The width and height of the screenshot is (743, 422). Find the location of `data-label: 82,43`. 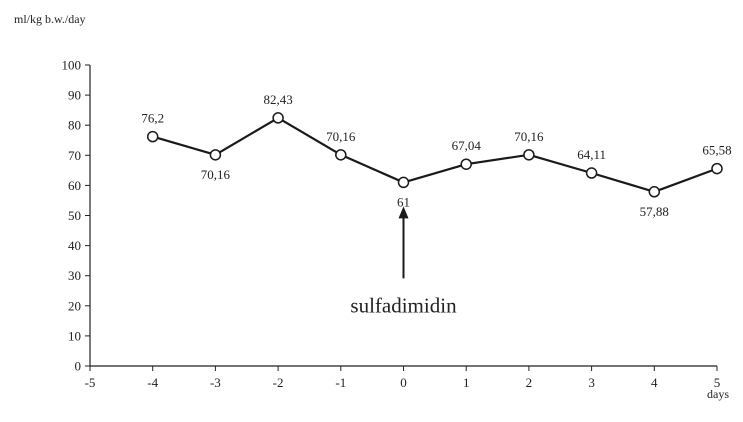

data-label: 82,43 is located at coordinates (277, 99).